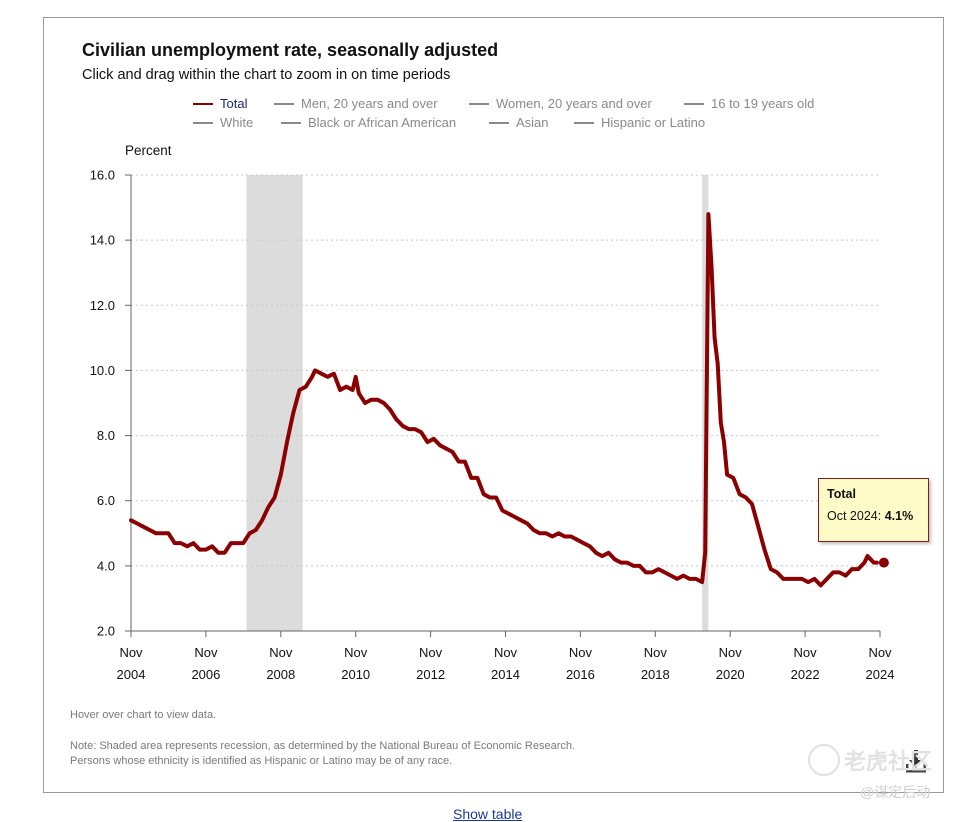 The image size is (961, 822). What do you see at coordinates (106, 565) in the screenshot?
I see `y-tick-label: 4.0` at bounding box center [106, 565].